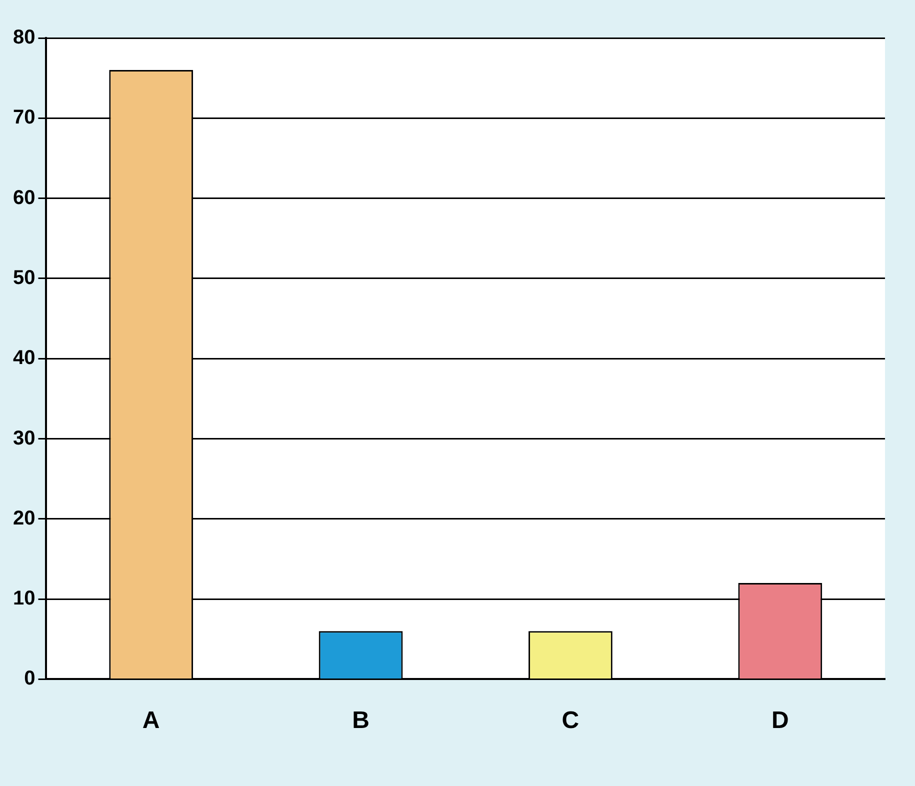  What do you see at coordinates (151, 720) in the screenshot?
I see `x-tick-label: A` at bounding box center [151, 720].